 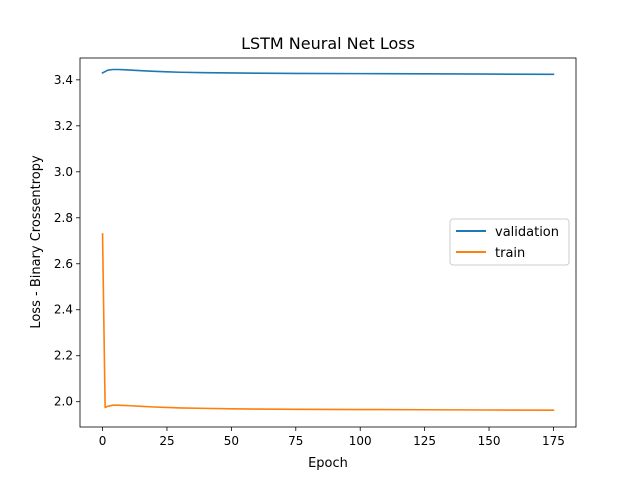 I want to click on x-tick-label: 150, so click(x=489, y=441).